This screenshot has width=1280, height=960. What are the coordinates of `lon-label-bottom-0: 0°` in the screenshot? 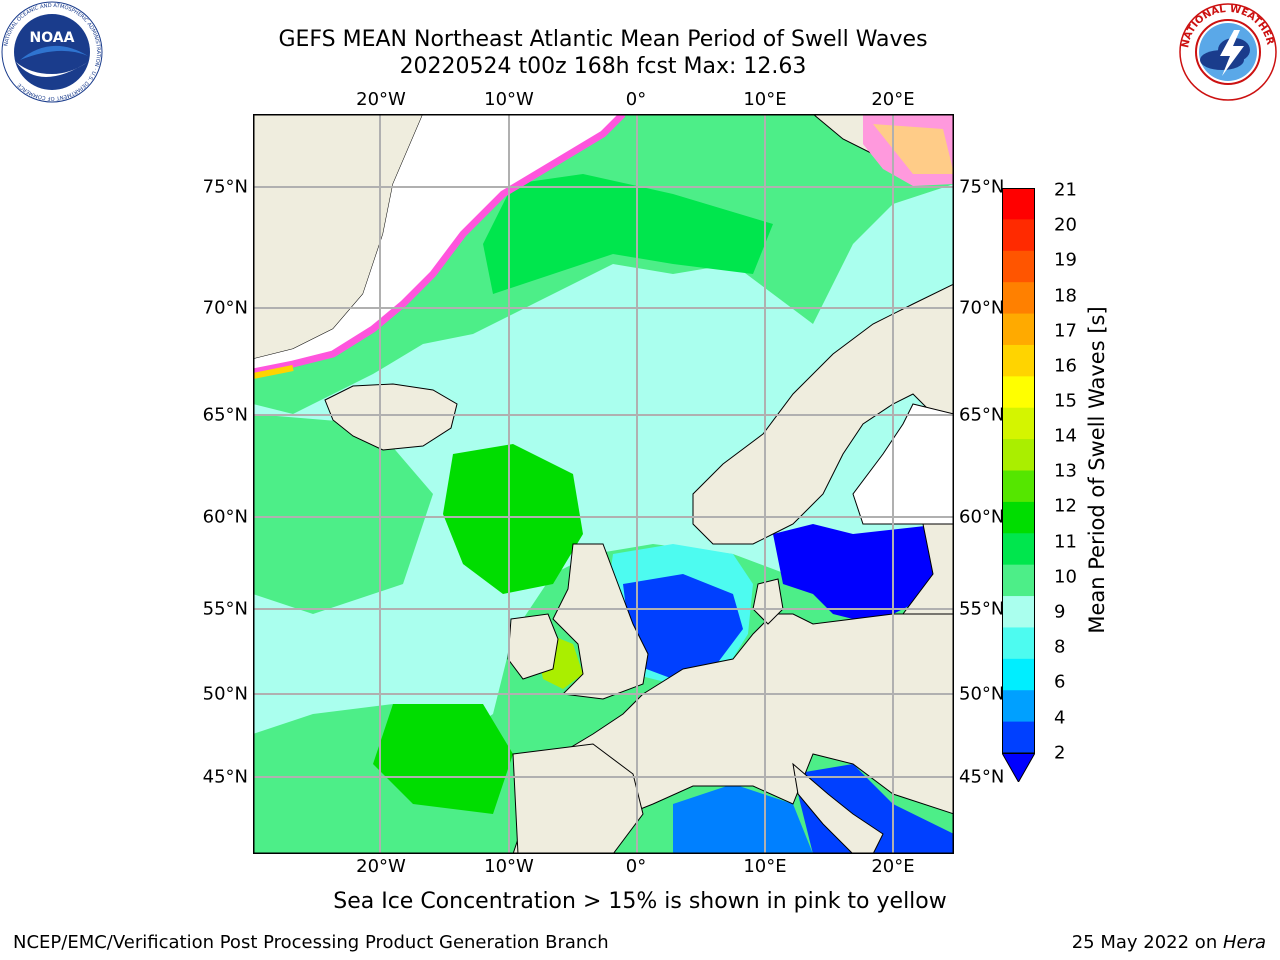 It's located at (636, 866).